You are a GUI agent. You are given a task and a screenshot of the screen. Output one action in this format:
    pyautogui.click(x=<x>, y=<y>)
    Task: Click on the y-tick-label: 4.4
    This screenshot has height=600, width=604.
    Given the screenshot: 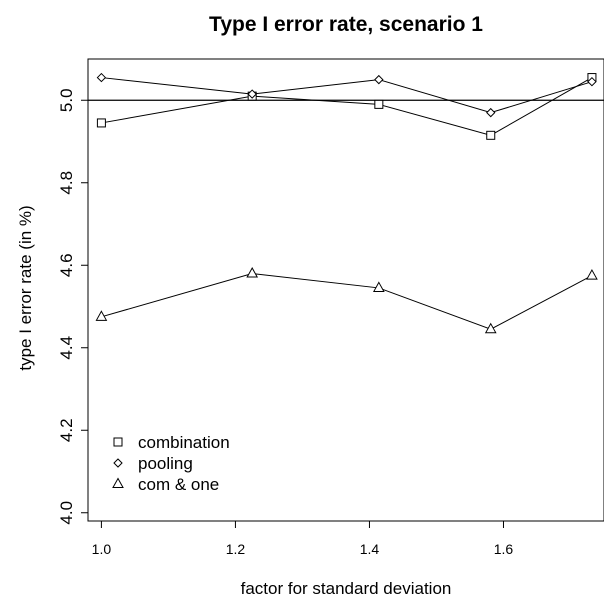 What is the action you would take?
    pyautogui.click(x=66, y=348)
    